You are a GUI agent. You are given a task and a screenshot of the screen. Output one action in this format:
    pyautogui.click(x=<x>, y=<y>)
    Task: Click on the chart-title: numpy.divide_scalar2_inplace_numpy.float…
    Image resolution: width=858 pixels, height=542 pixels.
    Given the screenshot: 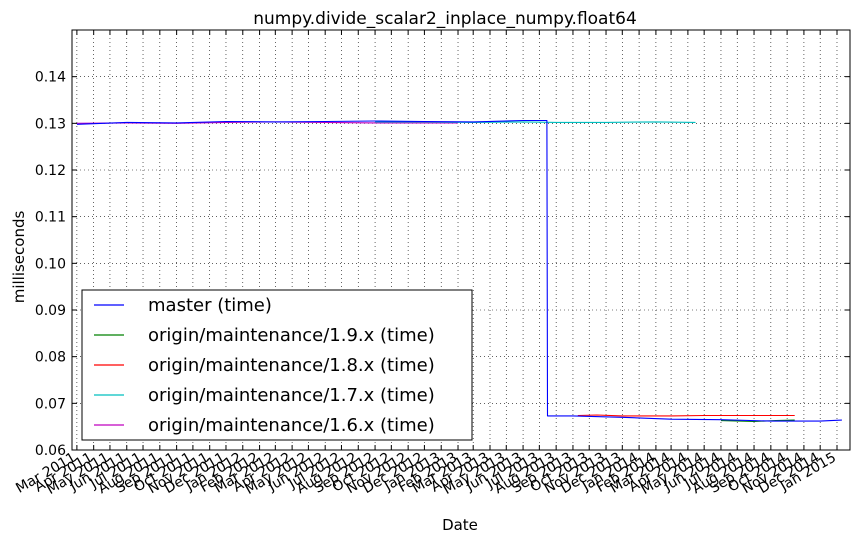 What is the action you would take?
    pyautogui.click(x=445, y=19)
    